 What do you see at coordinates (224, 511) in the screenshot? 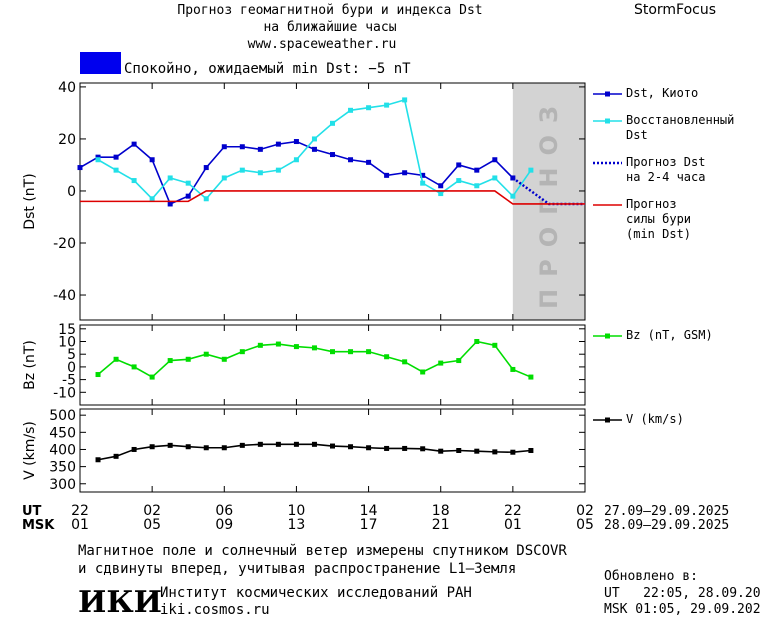
I see `x-tick-label: 06` at bounding box center [224, 511].